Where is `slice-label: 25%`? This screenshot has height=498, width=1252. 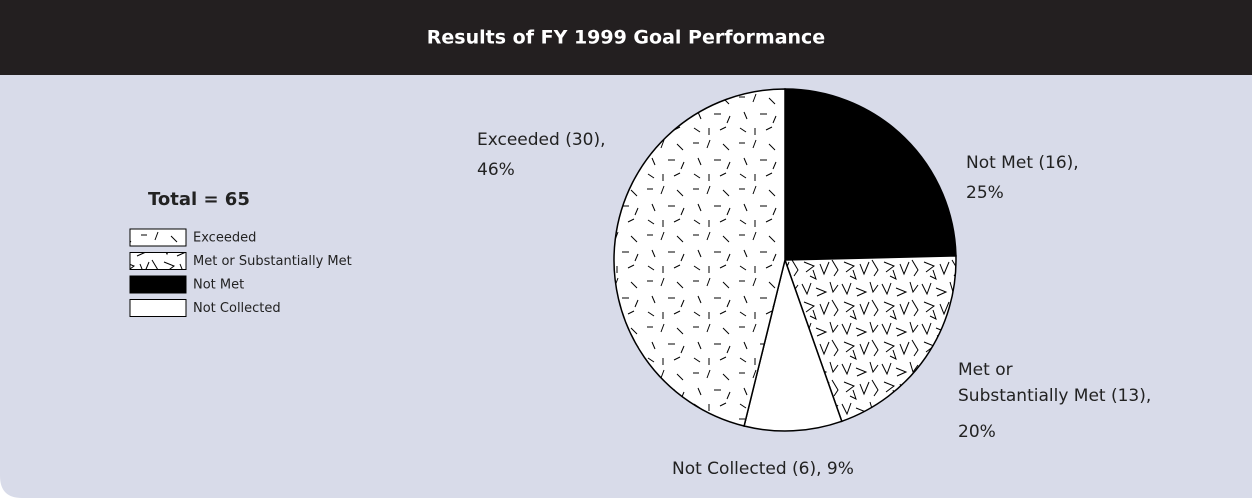 slice-label: 25% is located at coordinates (985, 193).